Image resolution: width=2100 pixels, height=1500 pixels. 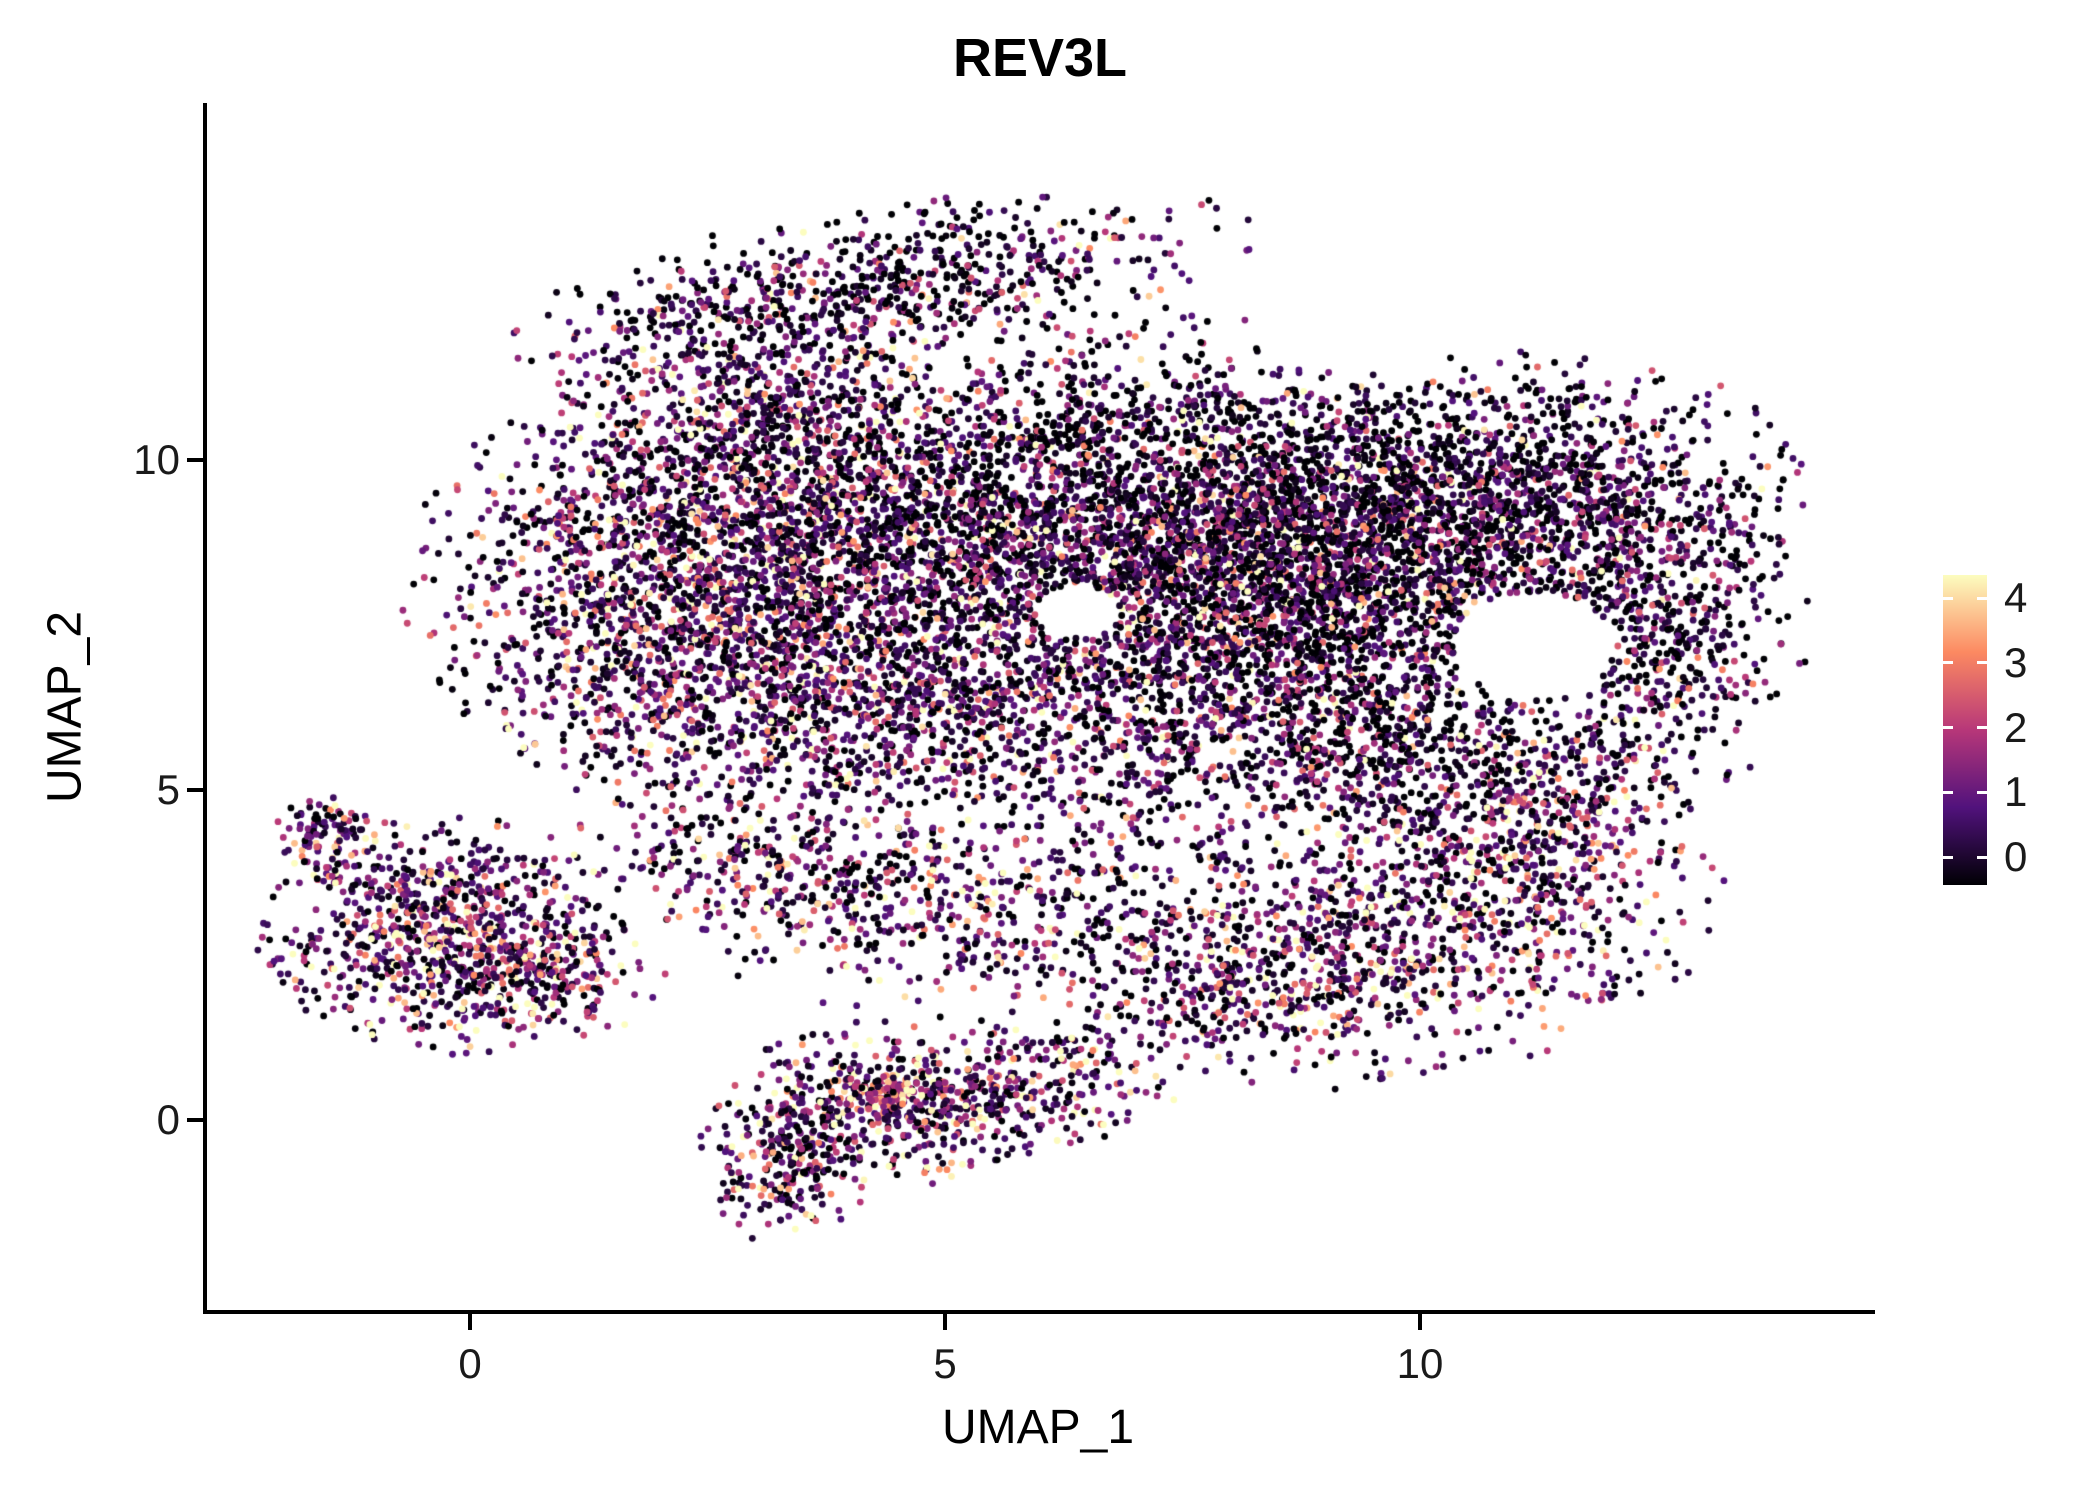 I want to click on colorbar-gradient, so click(x=1965, y=730).